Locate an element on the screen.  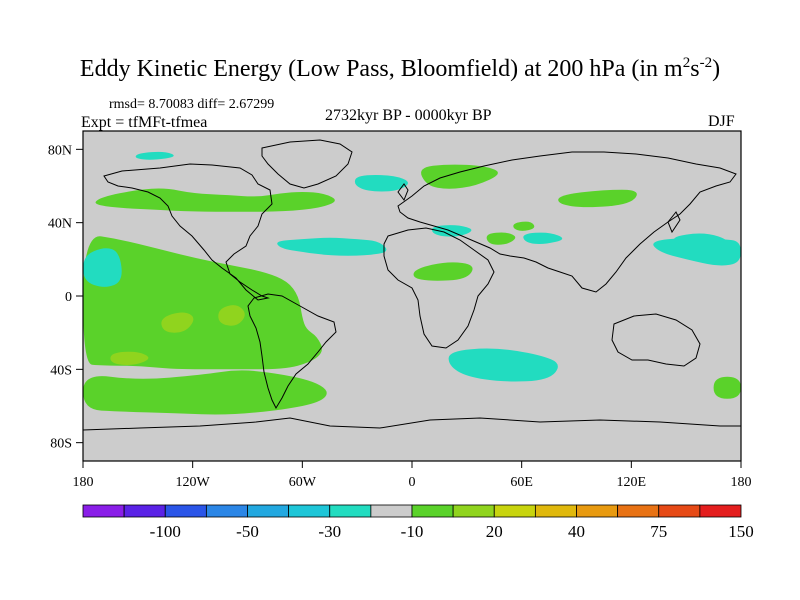
coastline-antarctica is located at coordinates (412, 424).